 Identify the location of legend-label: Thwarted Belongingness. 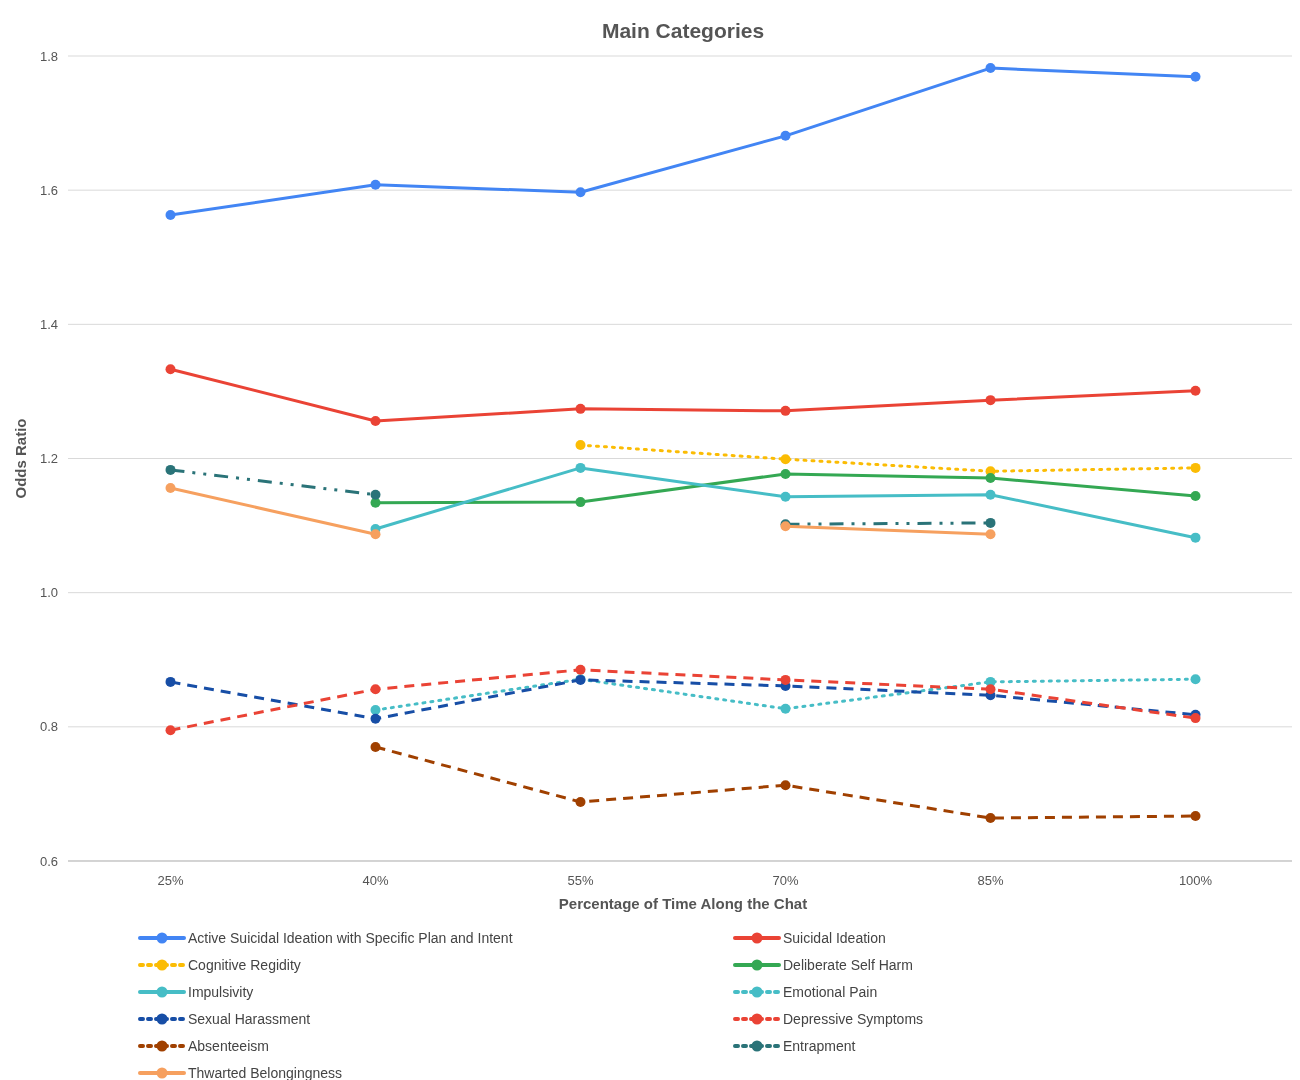
(265, 1072).